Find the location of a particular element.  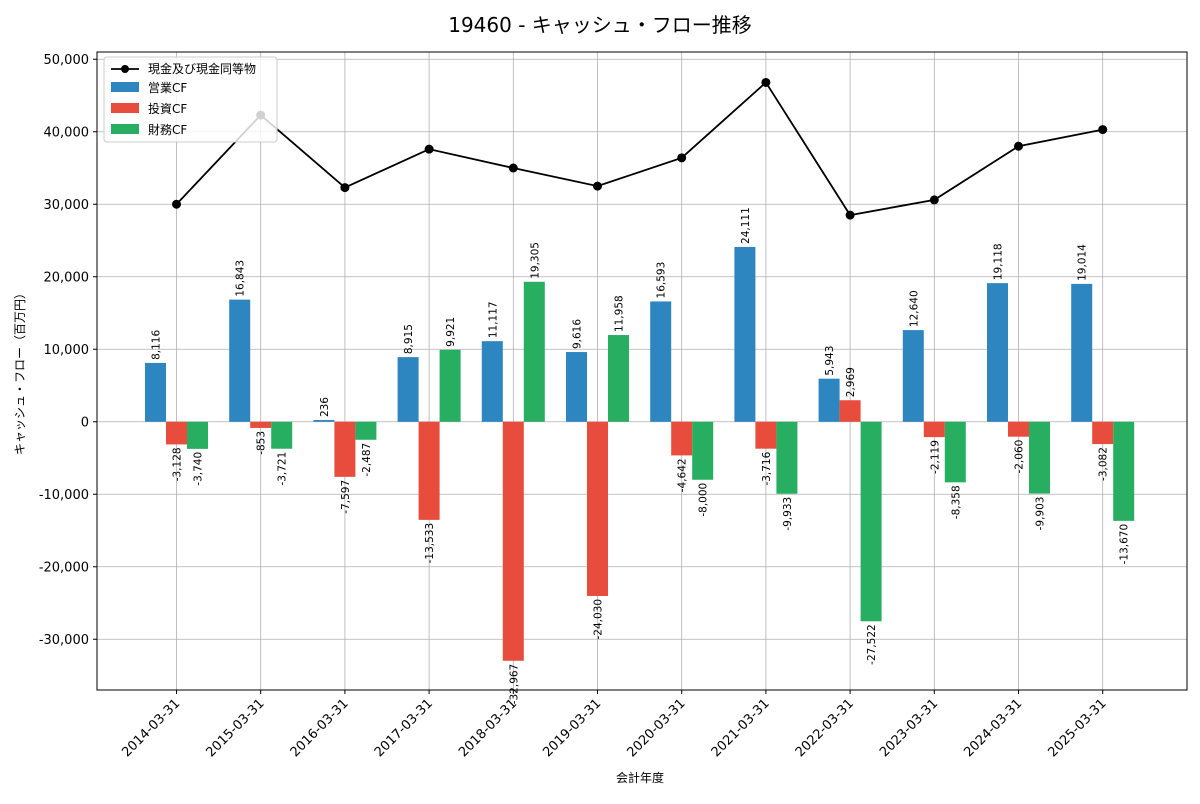

legend-label: 営業CF is located at coordinates (167, 88).